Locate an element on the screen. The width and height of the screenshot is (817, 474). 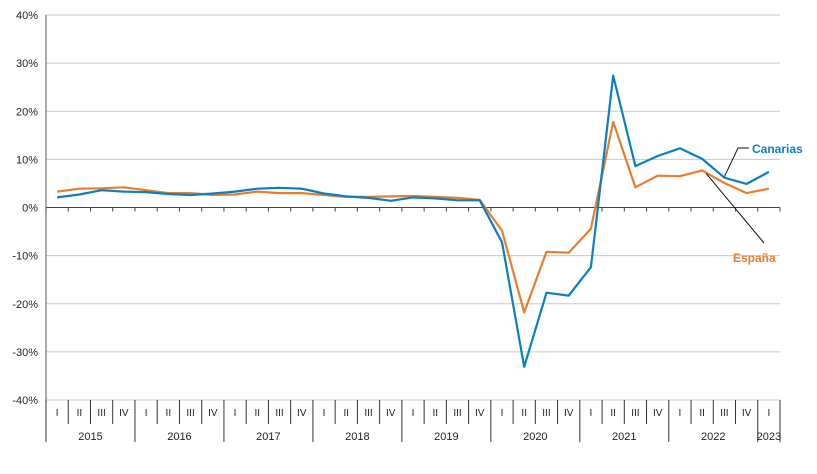
year-label: 2022 is located at coordinates (713, 437).